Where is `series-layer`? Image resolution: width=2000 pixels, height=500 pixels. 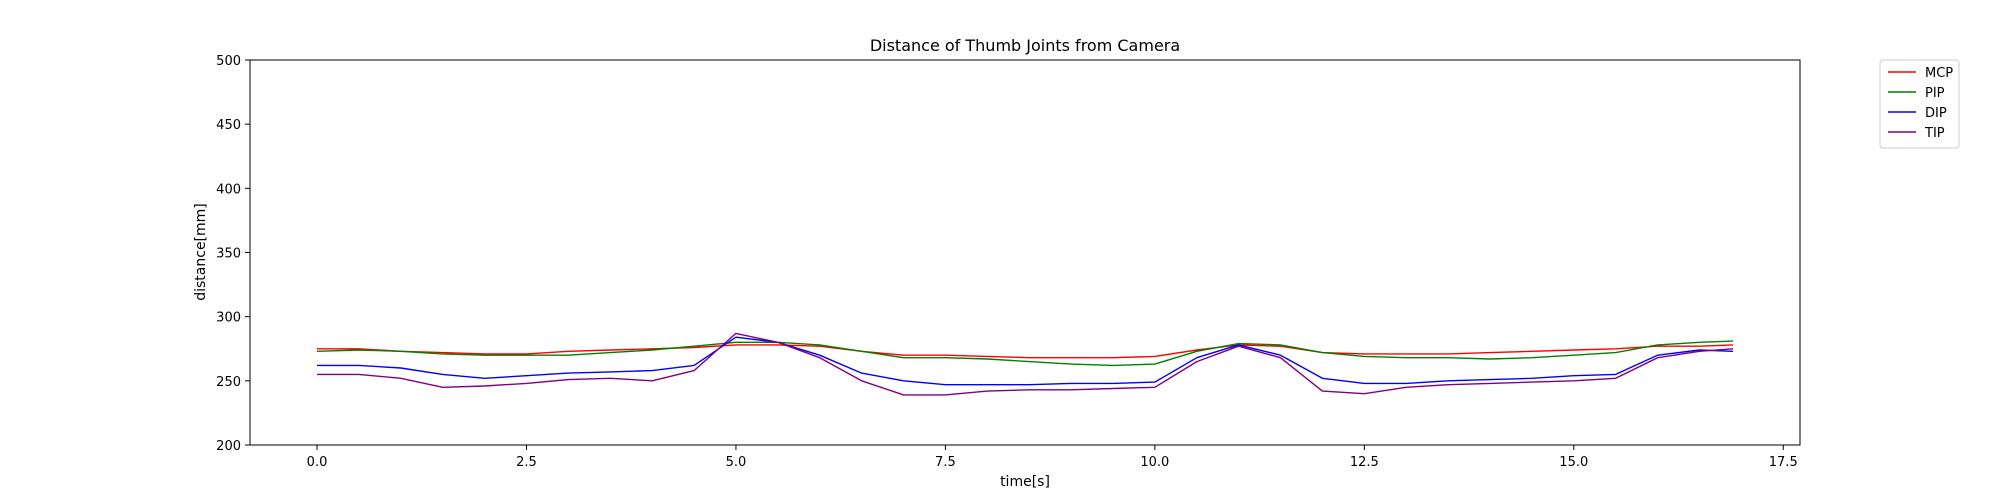 series-layer is located at coordinates (1025, 364).